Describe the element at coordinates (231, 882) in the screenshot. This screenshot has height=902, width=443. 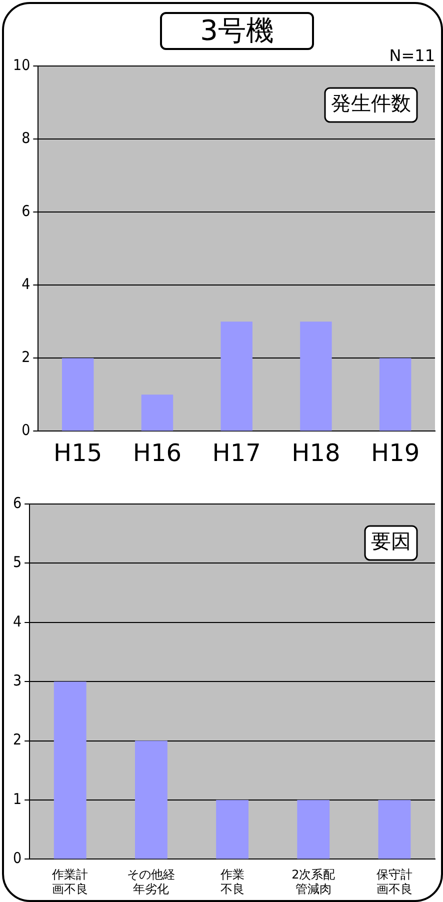
I see `x-tick-label: 作業不良` at that location.